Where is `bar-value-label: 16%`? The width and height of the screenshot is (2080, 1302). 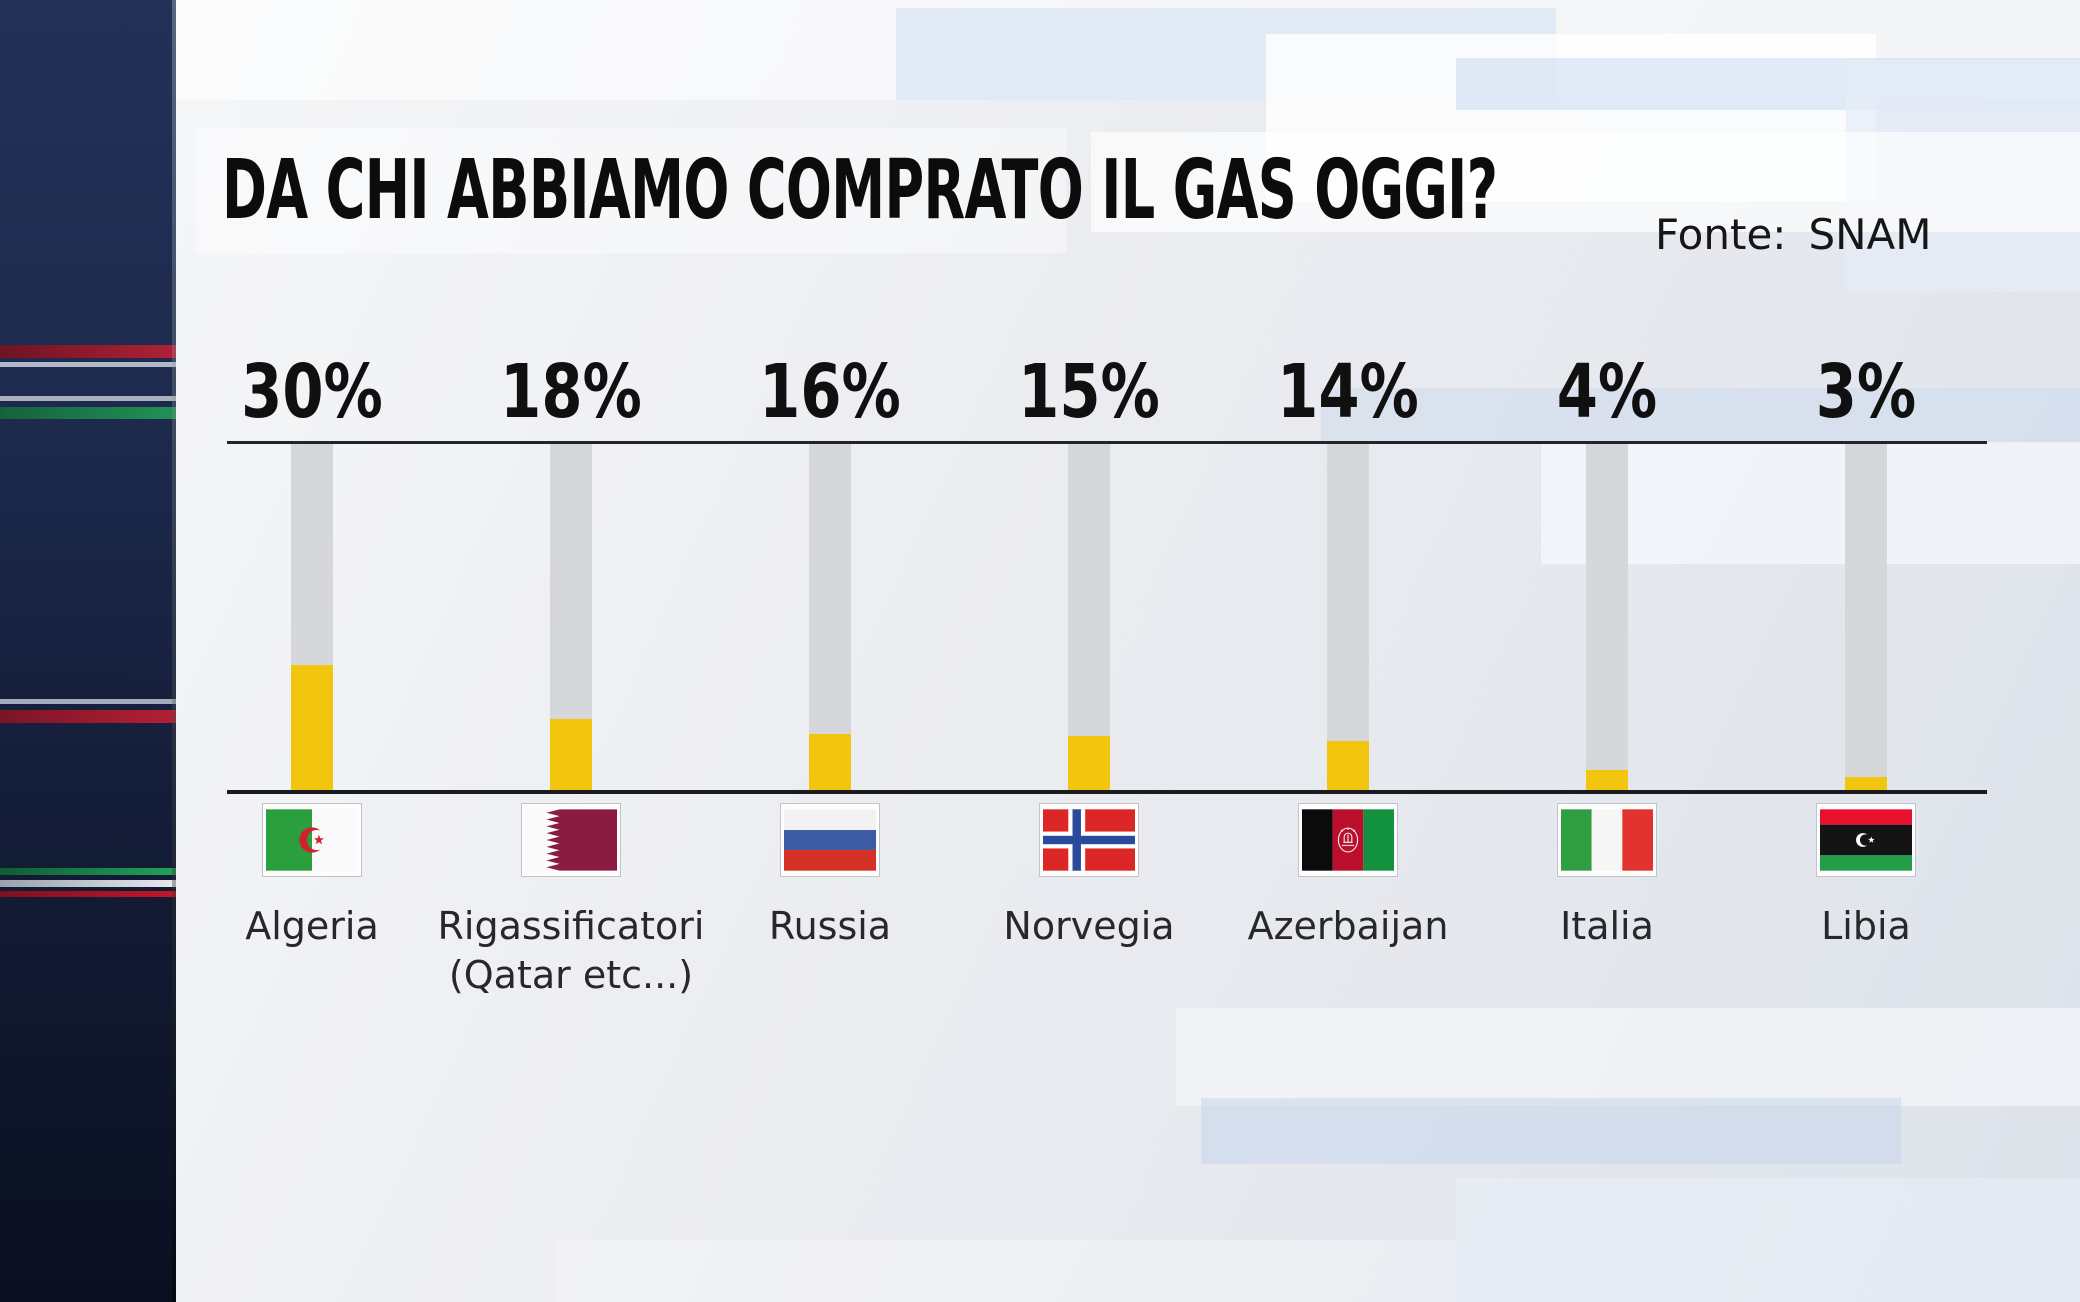
bar-value-label: 16% is located at coordinates (830, 392).